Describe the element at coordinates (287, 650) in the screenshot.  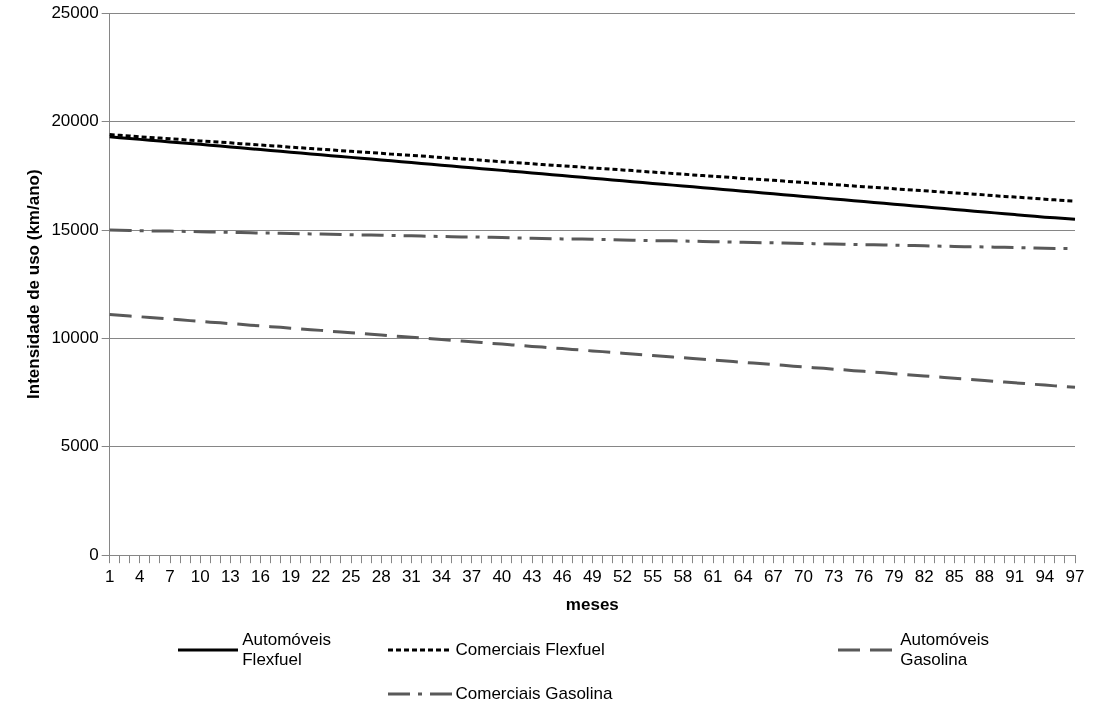
I see `legend-label: Automóveis Flexfuel` at that location.